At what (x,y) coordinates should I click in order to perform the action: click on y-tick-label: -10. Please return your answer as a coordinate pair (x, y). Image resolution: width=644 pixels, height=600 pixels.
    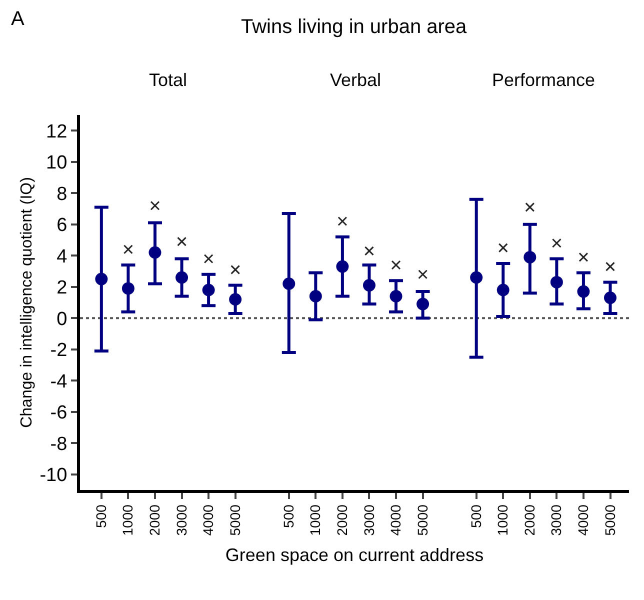
    Looking at the image, I should click on (54, 475).